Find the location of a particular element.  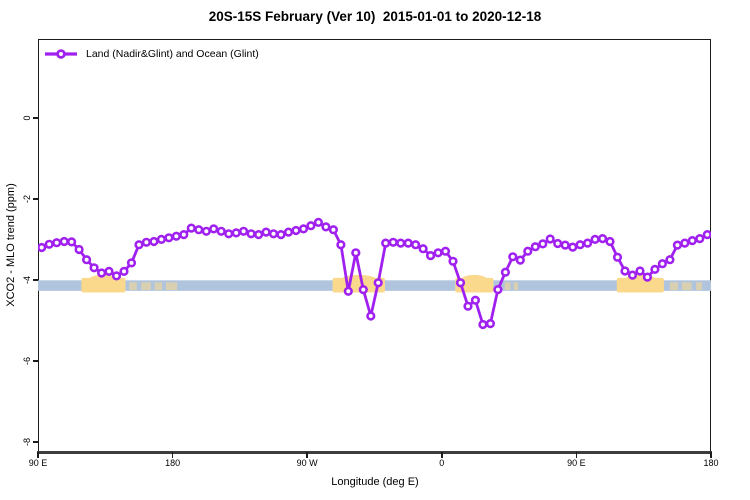

orange-band-bump is located at coordinates (103, 278).